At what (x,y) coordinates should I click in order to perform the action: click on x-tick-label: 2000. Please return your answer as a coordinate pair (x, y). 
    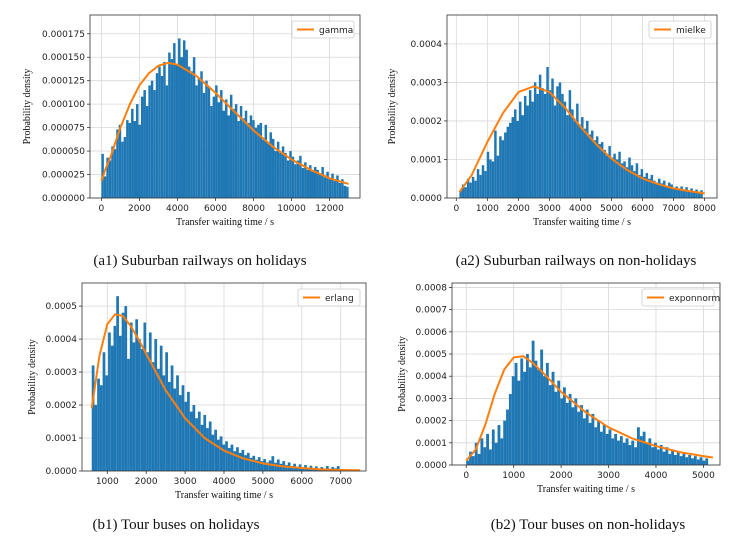
    Looking at the image, I should click on (146, 482).